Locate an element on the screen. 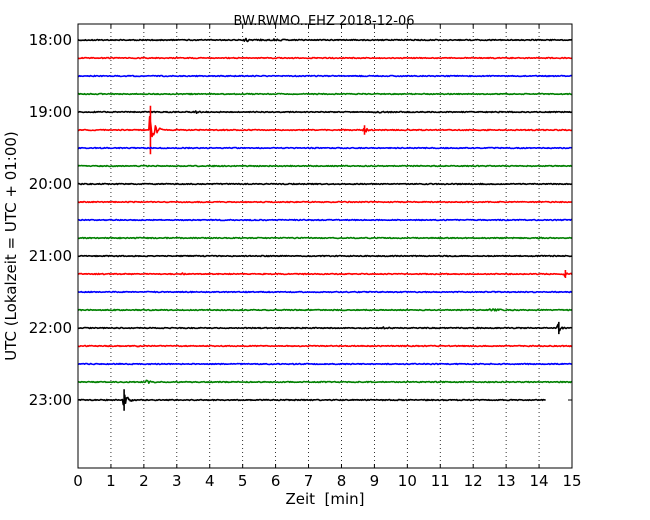 The height and width of the screenshot is (520, 650). y-axis-label: UTC (Lokalzeit = UTC + 01:00) is located at coordinates (11, 246).